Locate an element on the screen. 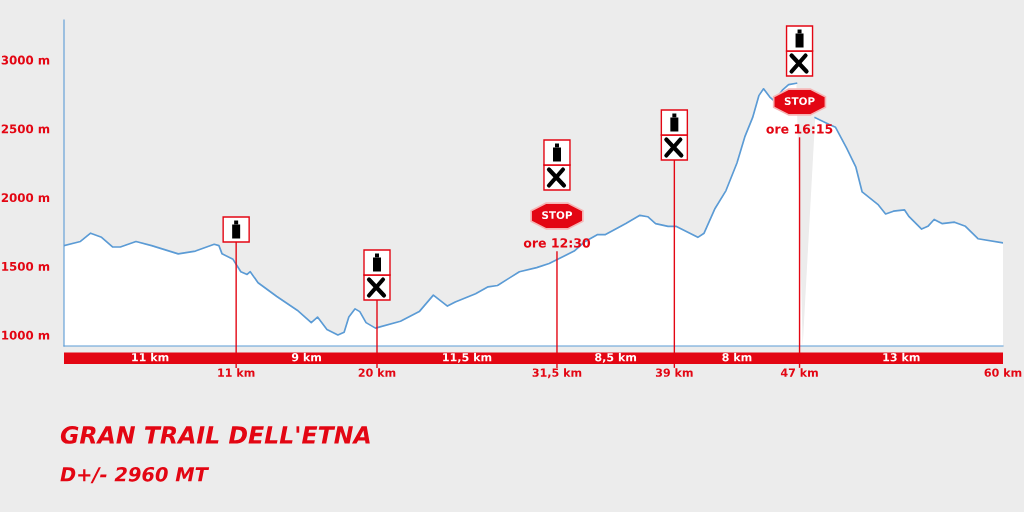  y-tick-label: 2000 m is located at coordinates (25, 198).